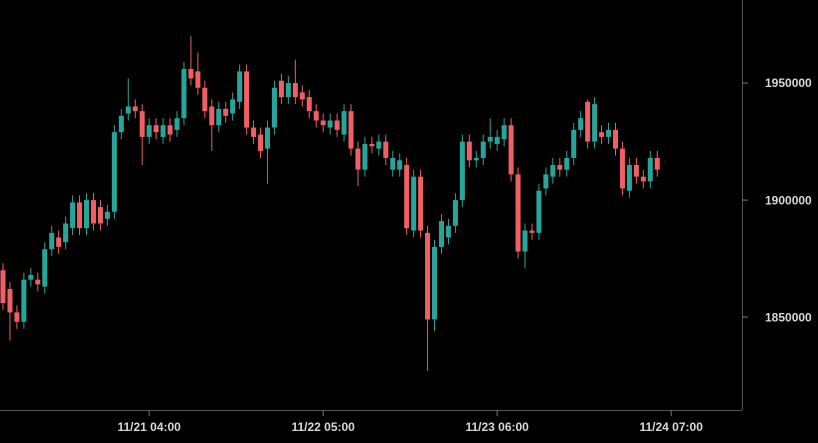 Image resolution: width=818 pixels, height=443 pixels. I want to click on x-tick-label: 11/23 06:00, so click(497, 427).